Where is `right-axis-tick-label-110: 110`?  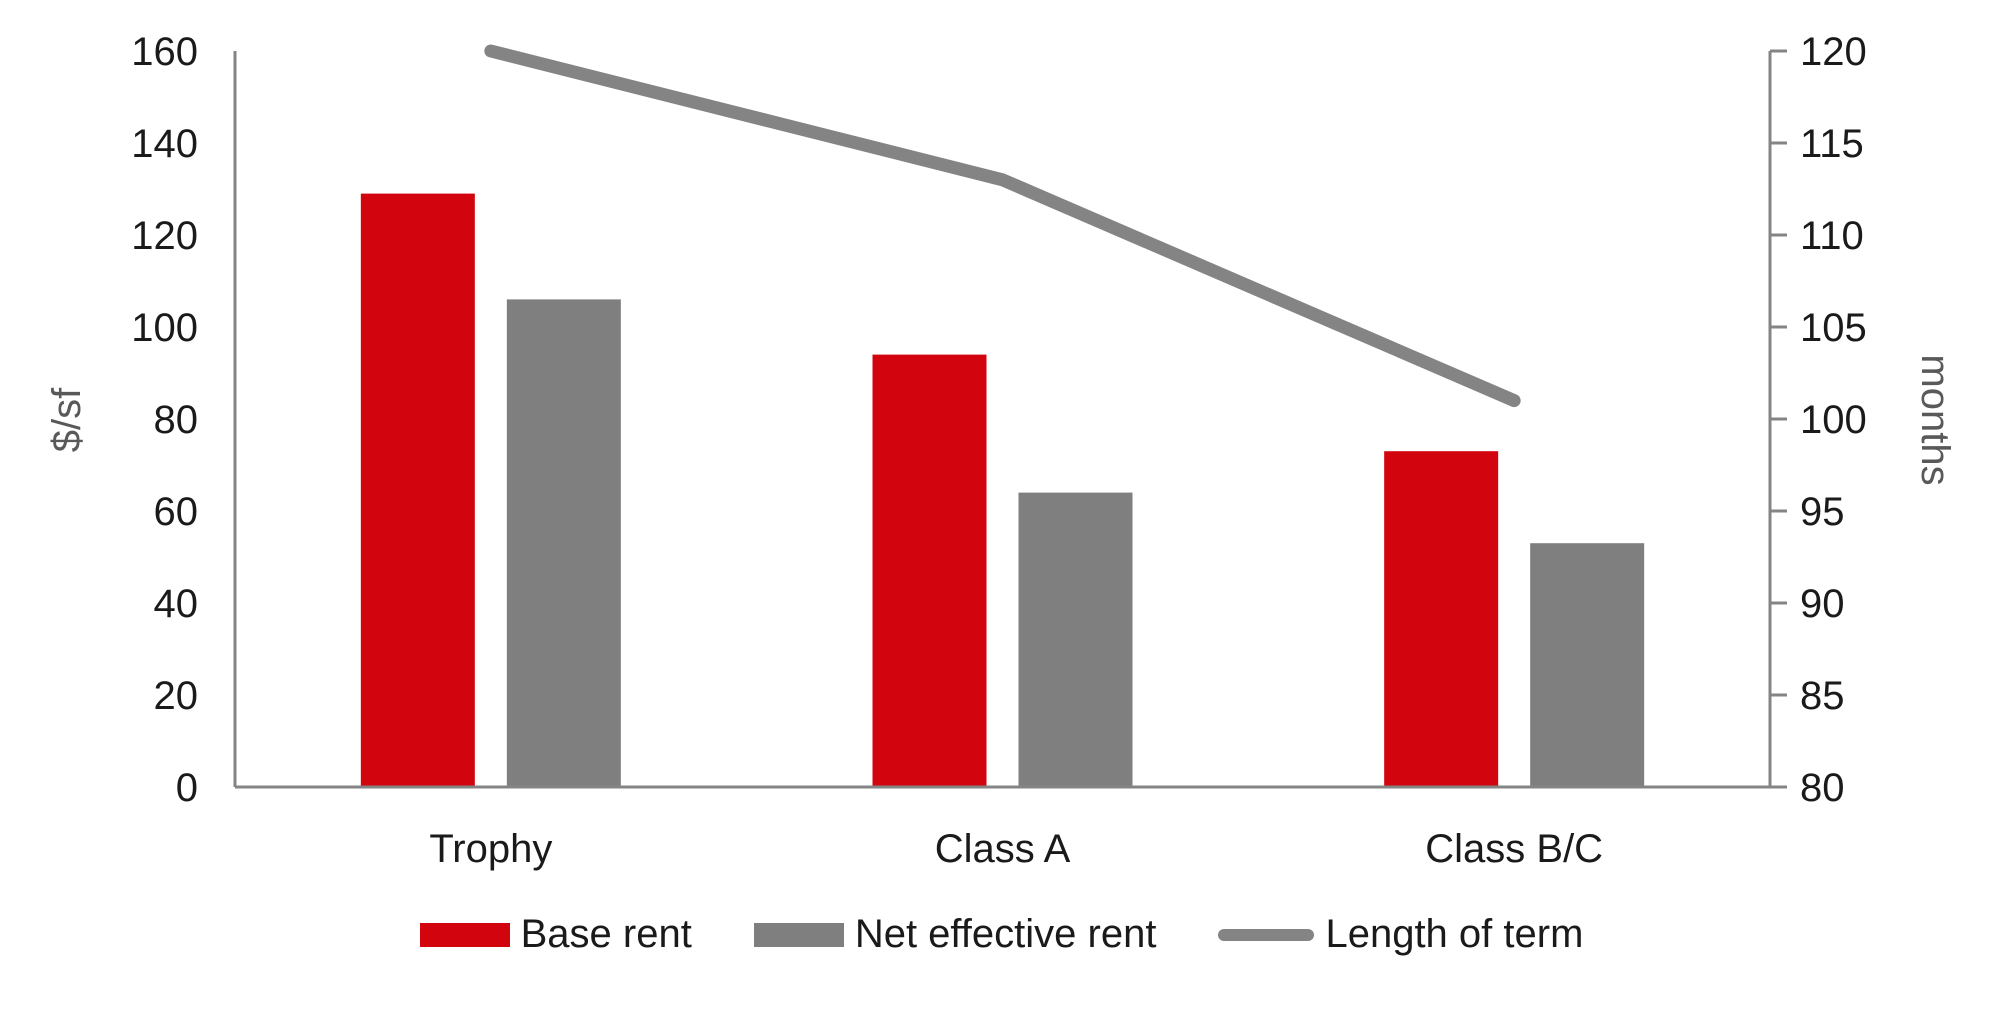 right-axis-tick-label-110: 110 is located at coordinates (1832, 236).